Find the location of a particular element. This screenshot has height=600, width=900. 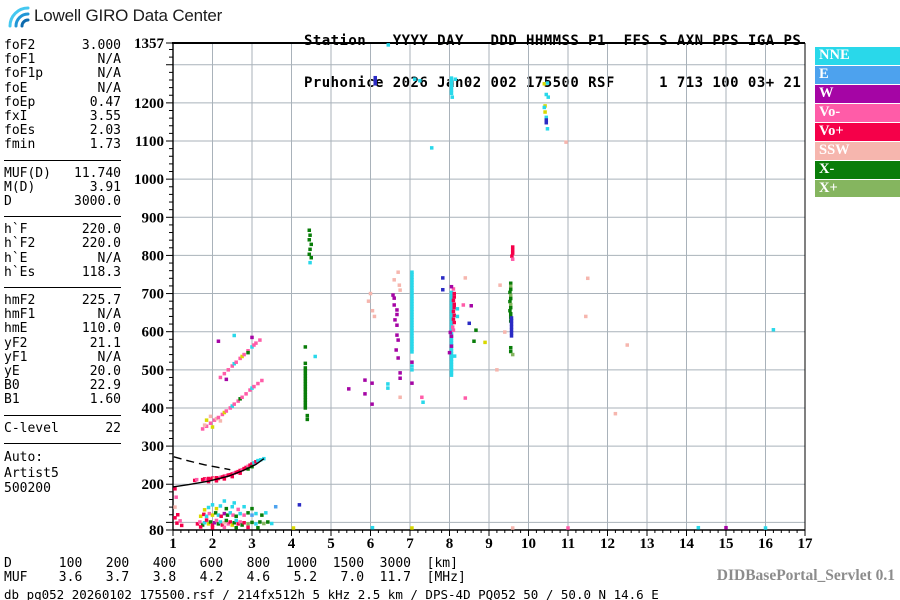

x-axis-label: 15 is located at coordinates (726, 544).